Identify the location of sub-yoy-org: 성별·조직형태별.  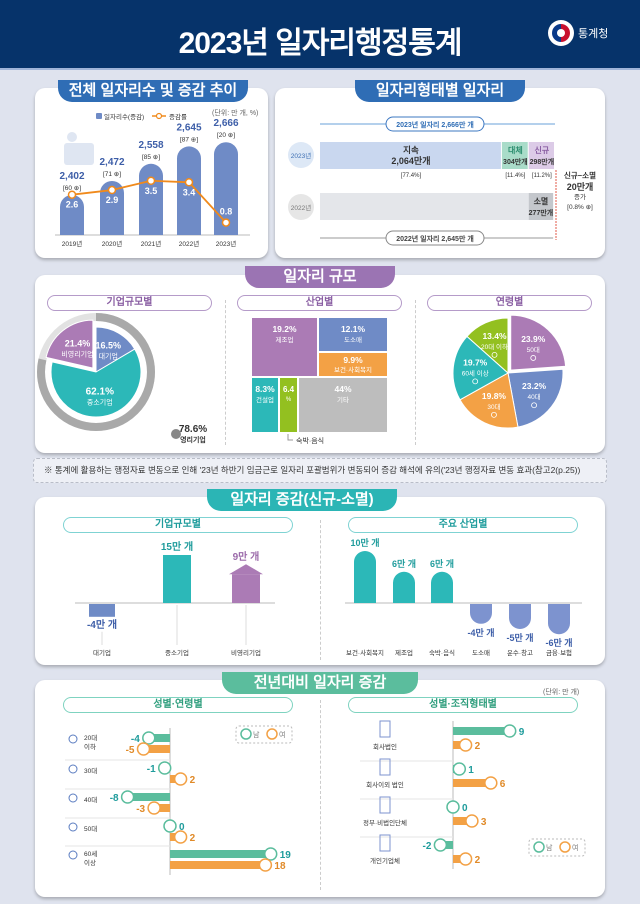
(463, 705).